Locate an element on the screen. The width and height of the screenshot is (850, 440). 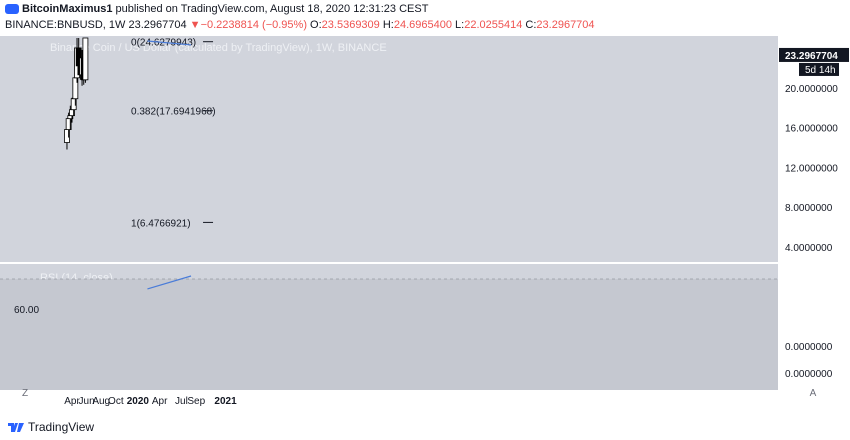
x-tick-label-3: Oct is located at coordinates (116, 401).